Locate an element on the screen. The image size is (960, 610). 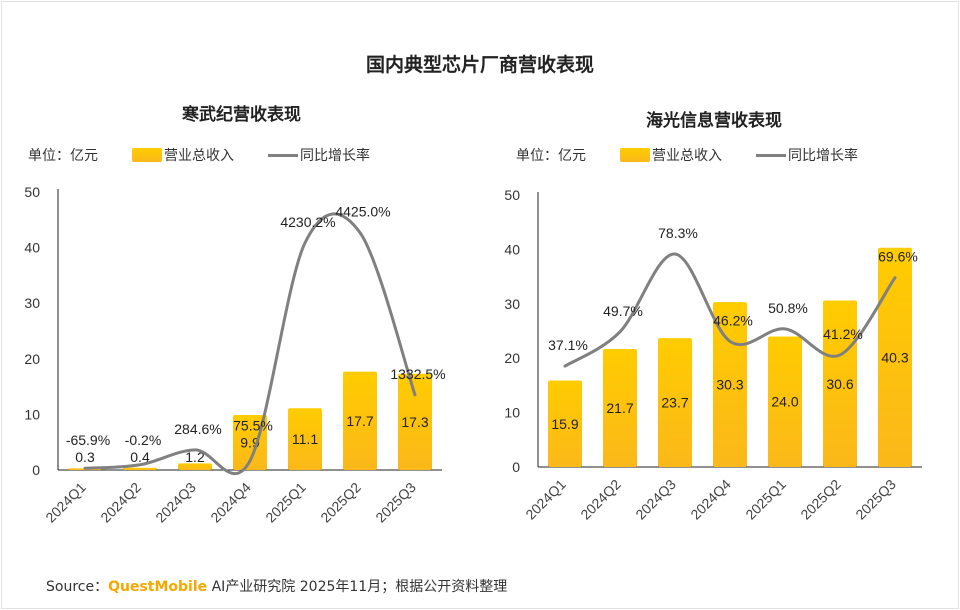
growth-label: 75.5% is located at coordinates (253, 425).